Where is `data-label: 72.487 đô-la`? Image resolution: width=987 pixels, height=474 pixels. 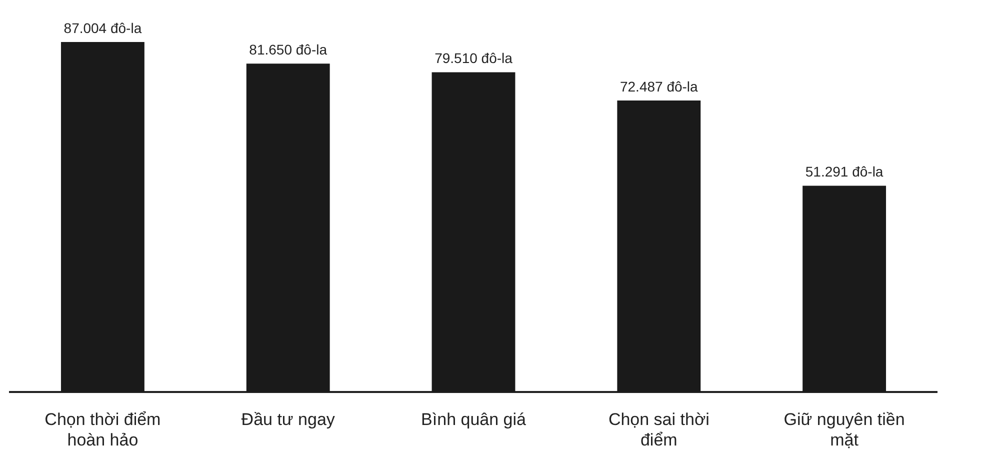
data-label: 72.487 đô-la is located at coordinates (659, 86).